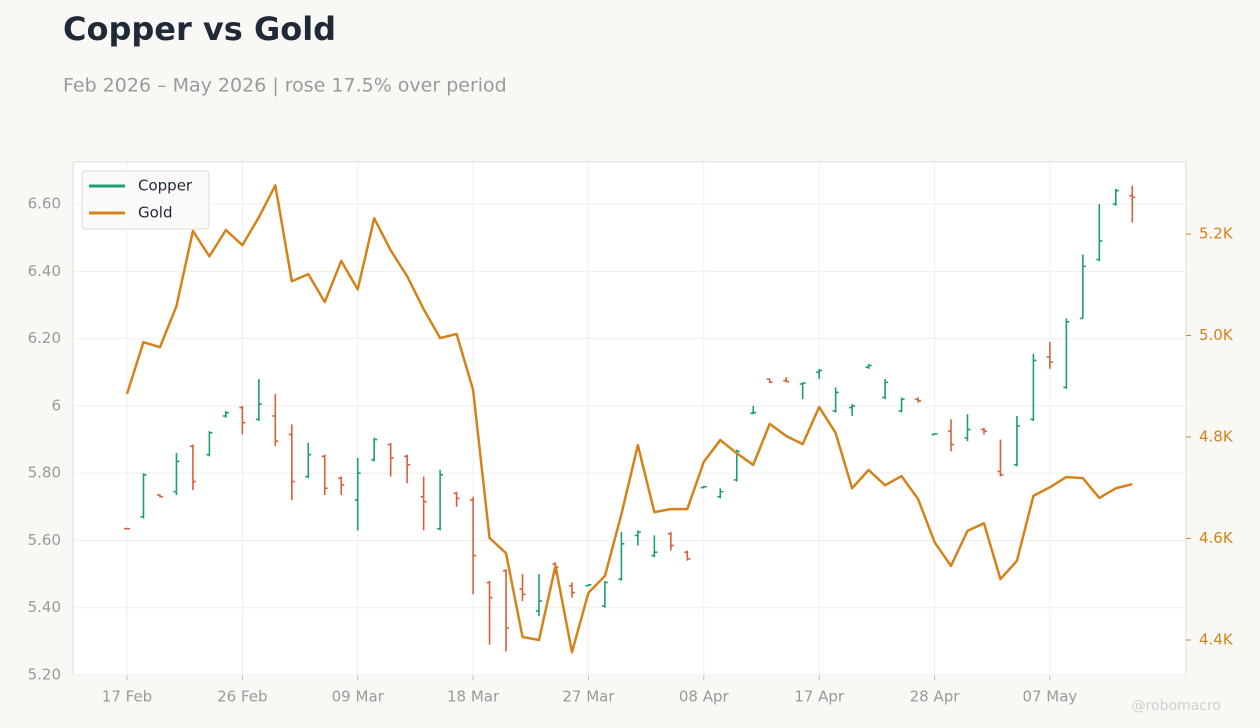 This screenshot has width=1260, height=728. Describe the element at coordinates (935, 697) in the screenshot. I see `x-tick-label: 28 Apr` at that location.